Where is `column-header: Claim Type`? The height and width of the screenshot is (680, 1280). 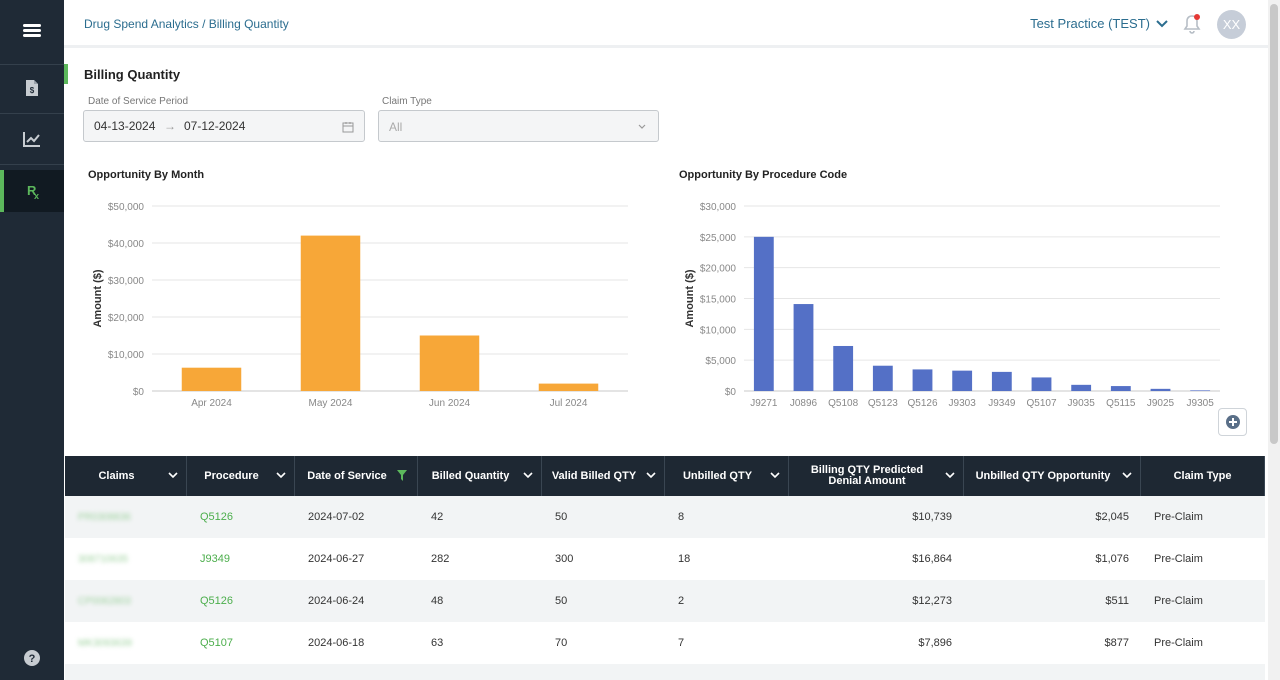
column-header: Claim Type is located at coordinates (1203, 476).